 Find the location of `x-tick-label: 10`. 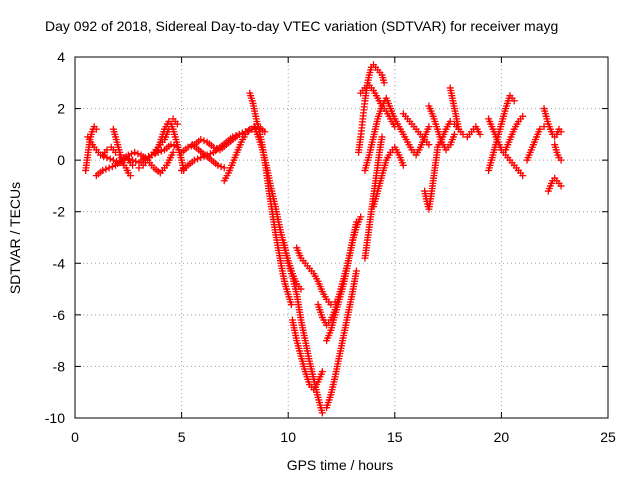

x-tick-label: 10 is located at coordinates (288, 437).